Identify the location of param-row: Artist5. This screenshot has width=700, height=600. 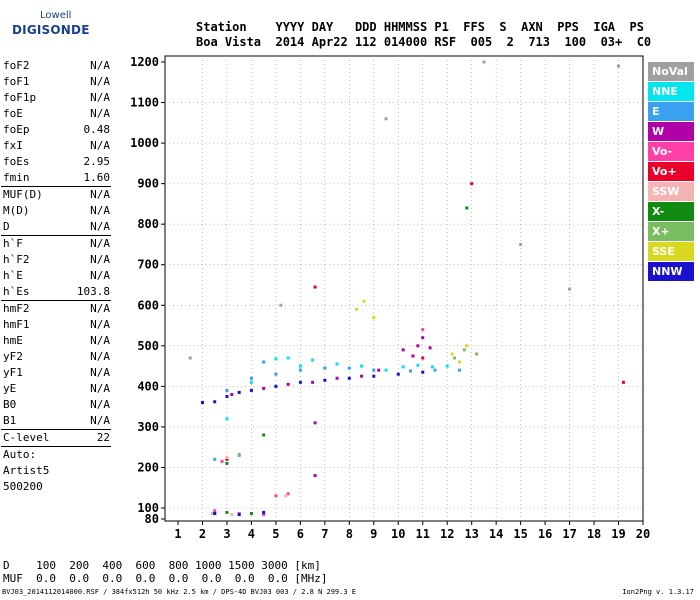
(56, 471).